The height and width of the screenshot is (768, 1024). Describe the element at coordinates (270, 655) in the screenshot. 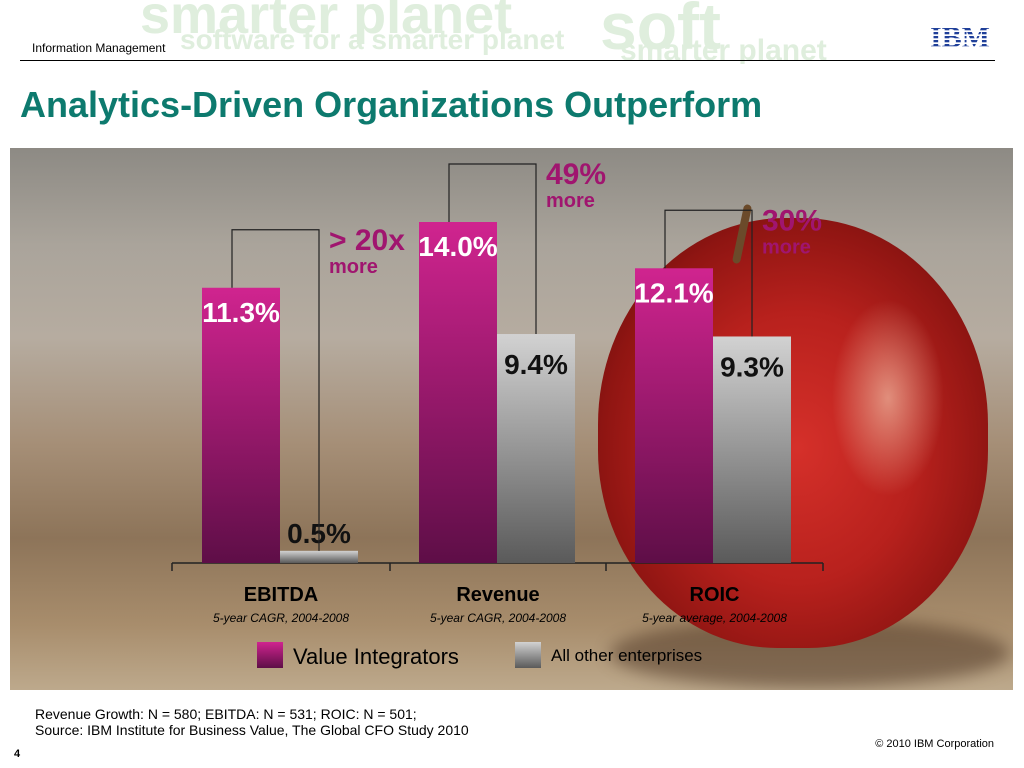

I see `legend-swatch-value-integrators` at that location.